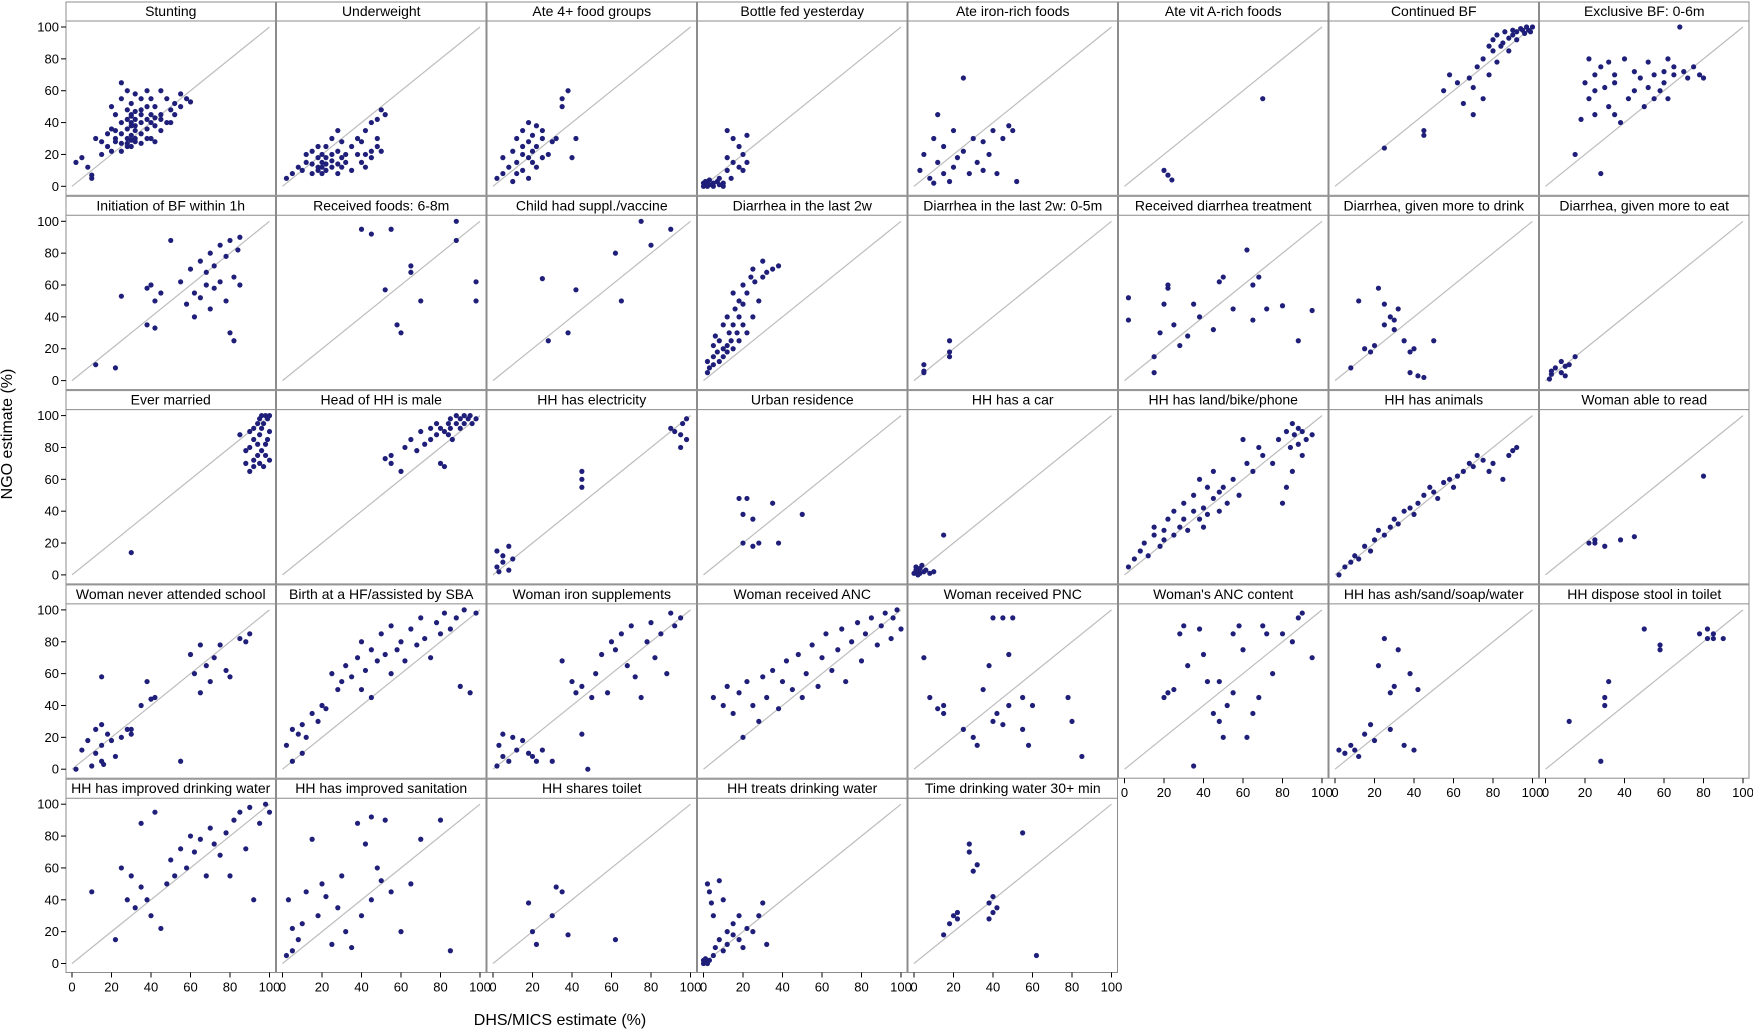  What do you see at coordinates (1282, 792) in the screenshot?
I see `x-tick-label: 80` at bounding box center [1282, 792].